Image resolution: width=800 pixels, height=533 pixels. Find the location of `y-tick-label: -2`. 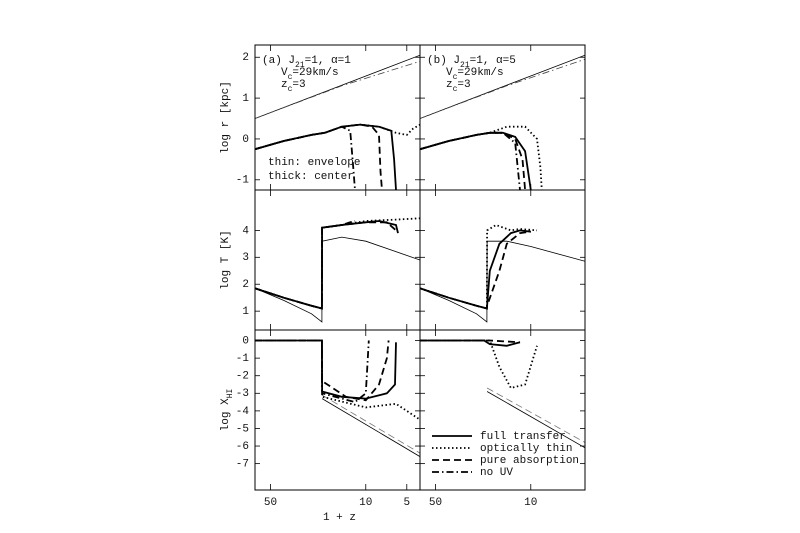

y-tick-label: -2 is located at coordinates (242, 377).